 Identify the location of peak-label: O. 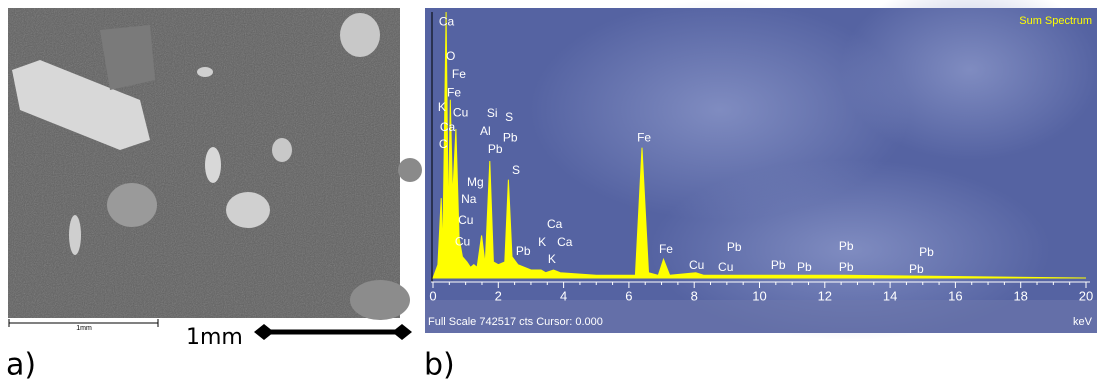
(450, 56).